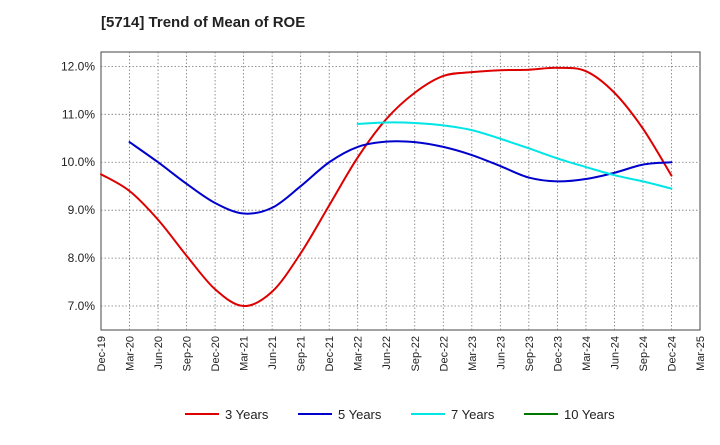 This screenshot has width=720, height=445. What do you see at coordinates (330, 353) in the screenshot?
I see `x-tick-label: Dec-21` at bounding box center [330, 353].